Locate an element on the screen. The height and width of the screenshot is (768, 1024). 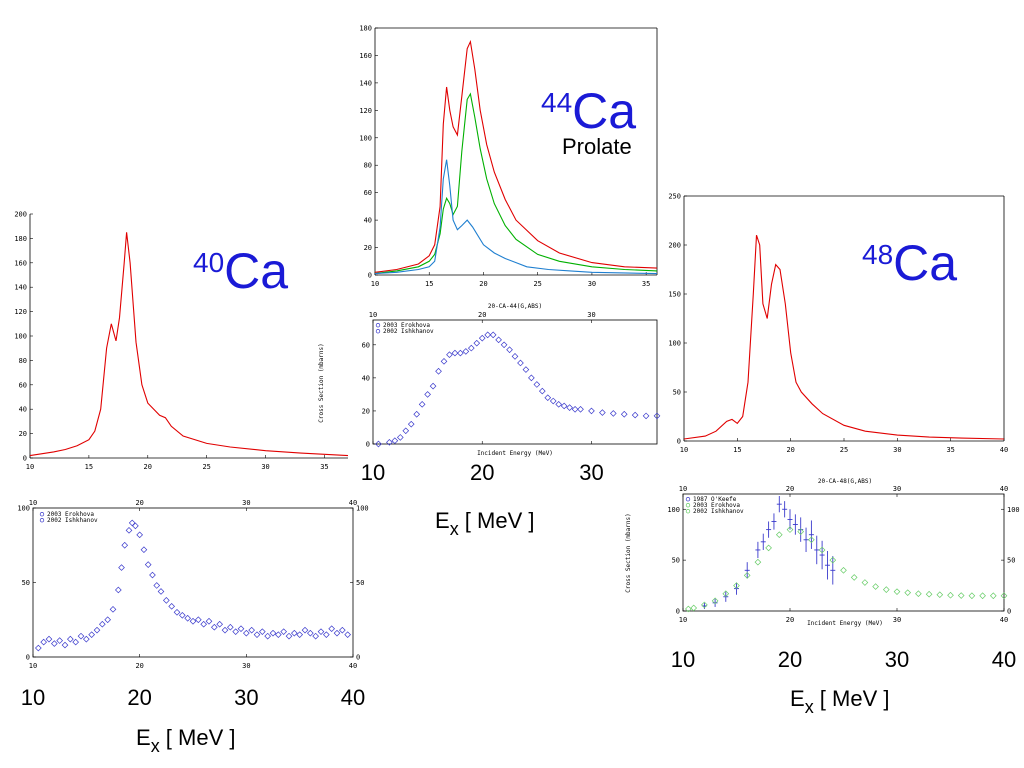
ca48-exp-xtick-label: 10 is located at coordinates (683, 620).